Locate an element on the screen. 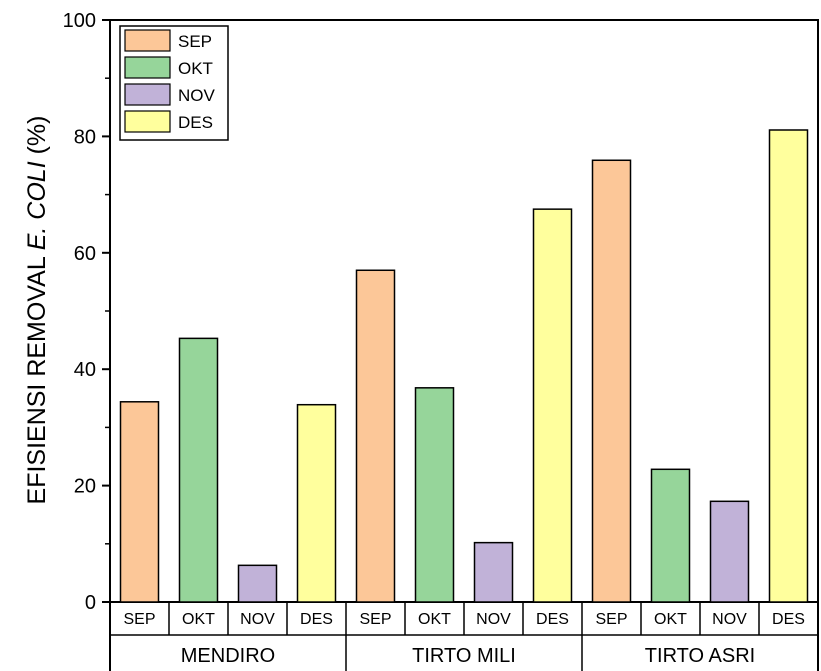 Image resolution: width=821 pixels, height=671 pixels. y-axis-label-part: EFISIENSI REMOVAL is located at coordinates (37, 377).